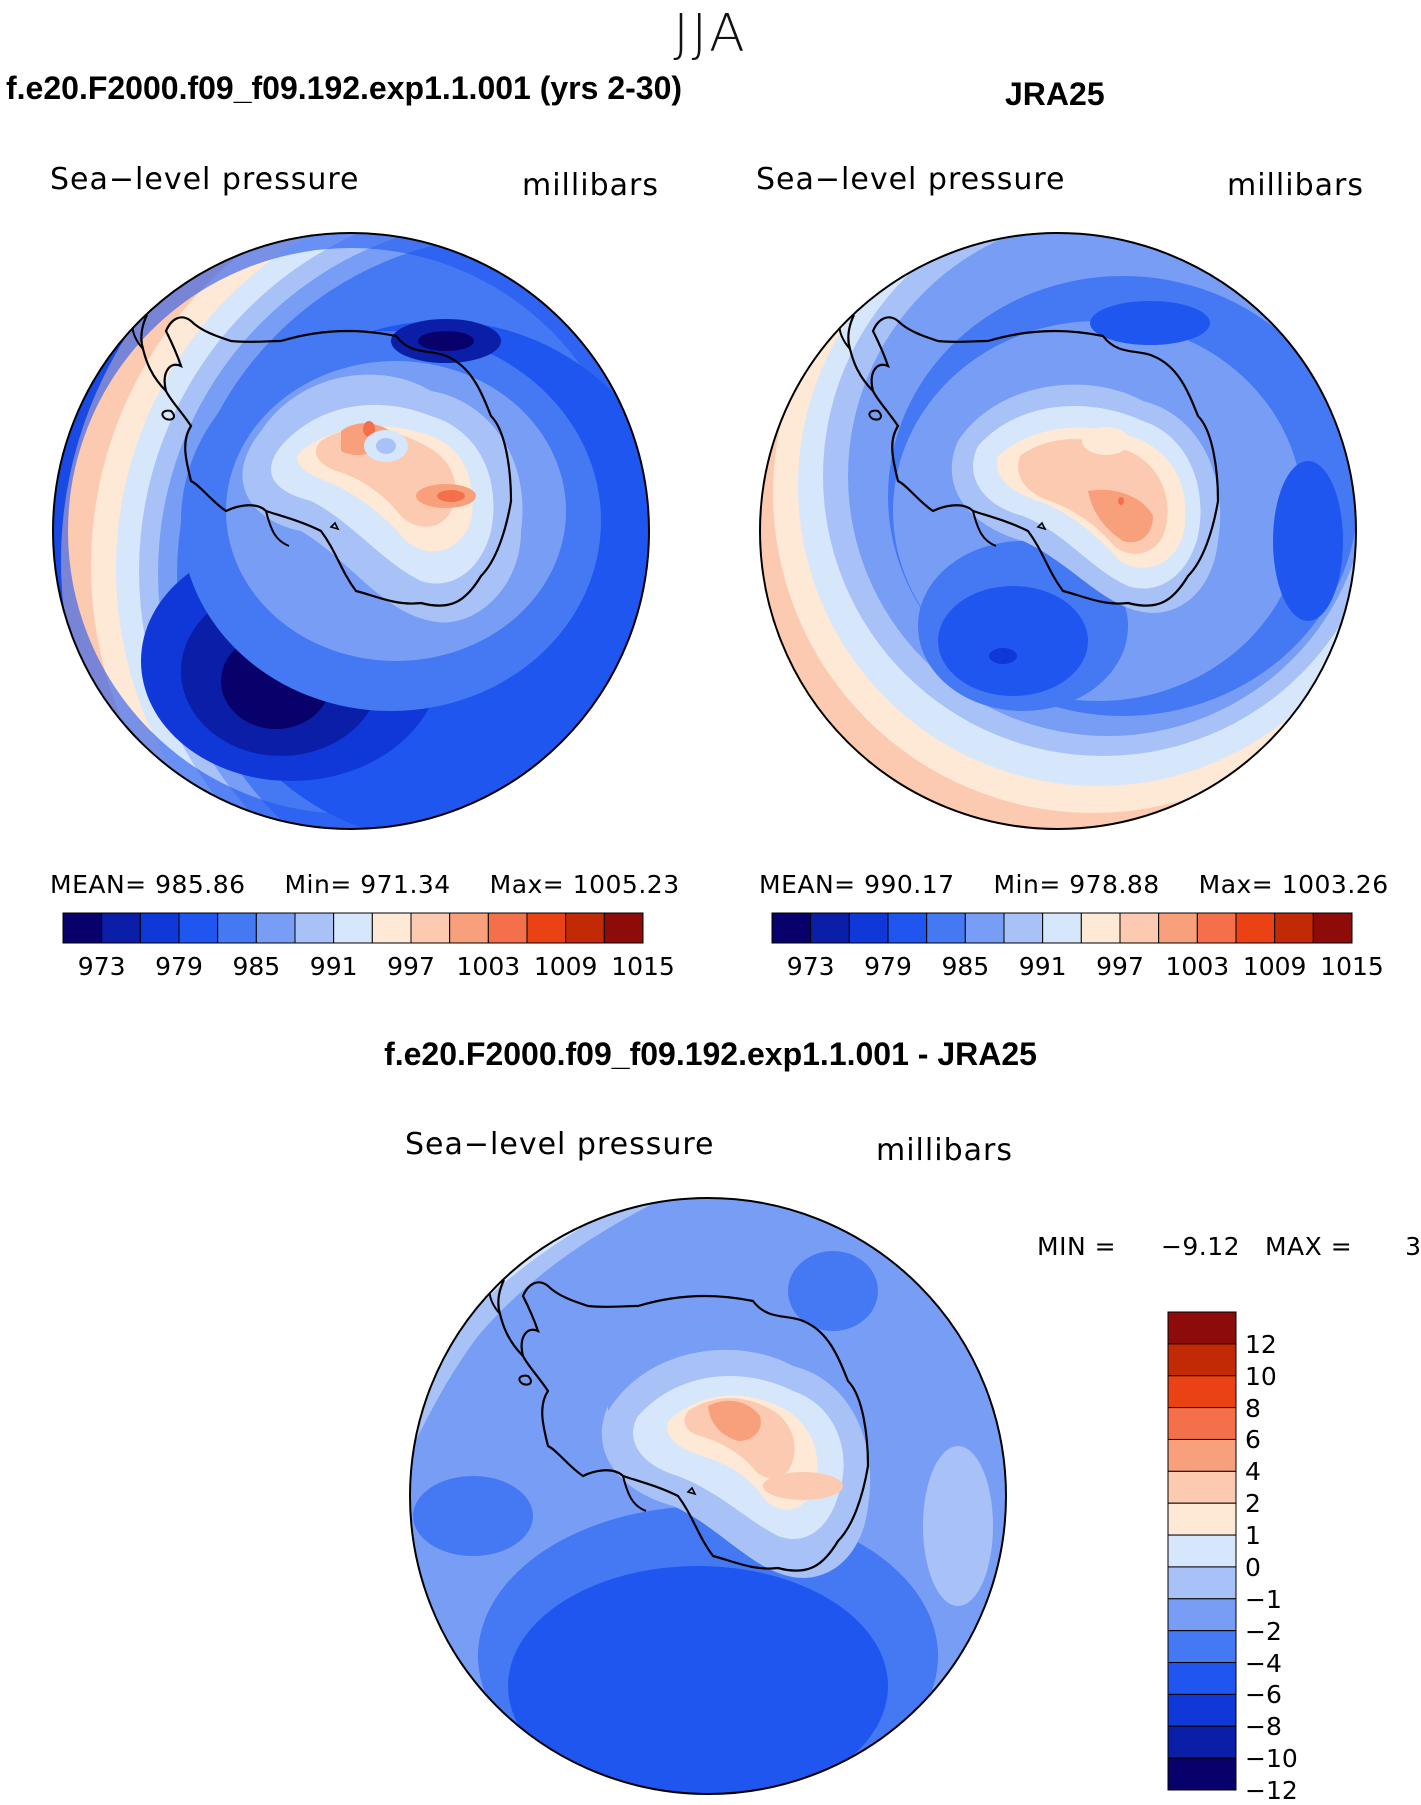 This screenshot has height=1805, width=1421. I want to click on obs-min-label: Min=, so click(1027, 884).